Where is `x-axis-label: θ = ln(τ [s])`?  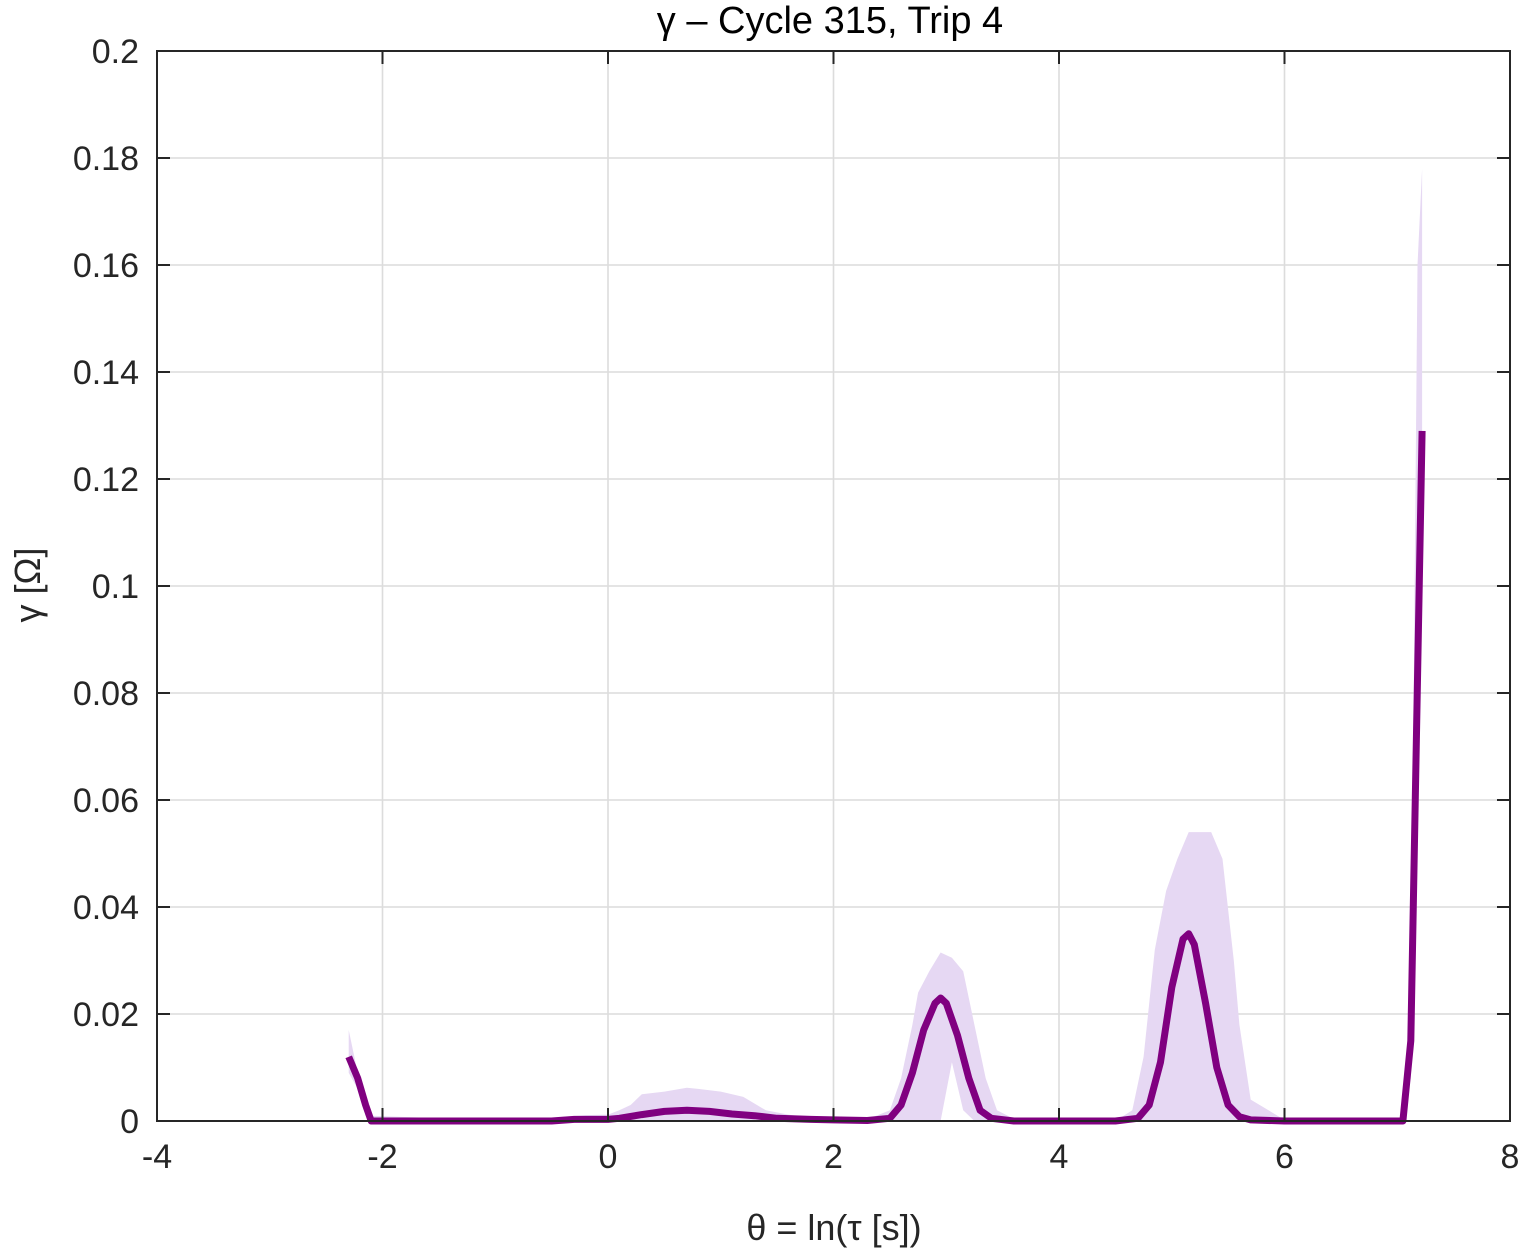 x-axis-label: θ = ln(τ [s]) is located at coordinates (833, 1227).